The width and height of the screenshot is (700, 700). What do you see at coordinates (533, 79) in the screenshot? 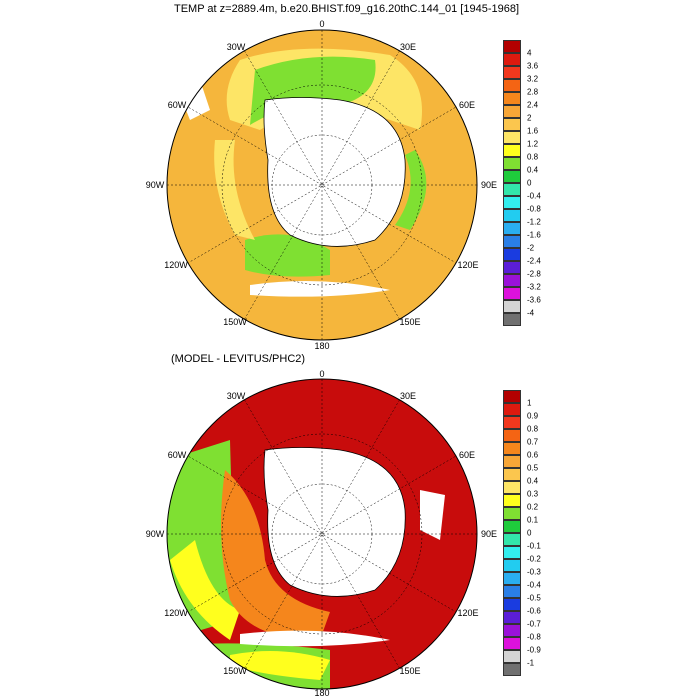
I see `colorbar-tick-label: 3.2` at bounding box center [533, 79].